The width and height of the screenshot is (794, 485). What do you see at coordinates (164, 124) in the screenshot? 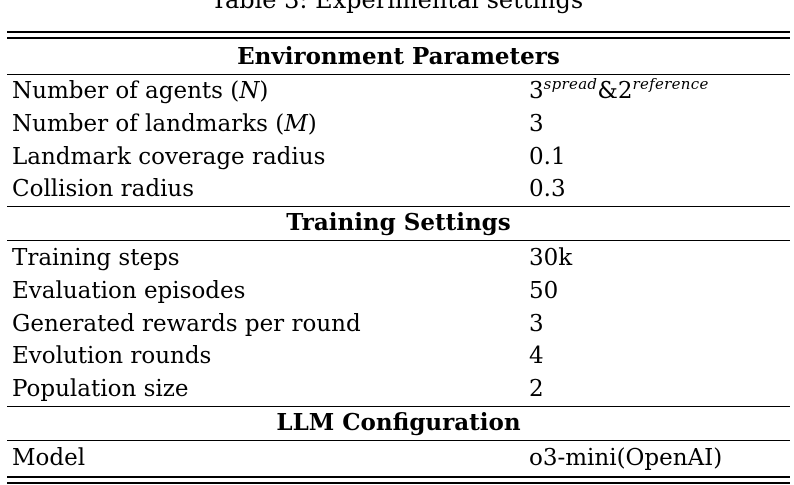
I see `row-label: Number of landmarks (M)` at bounding box center [164, 124].